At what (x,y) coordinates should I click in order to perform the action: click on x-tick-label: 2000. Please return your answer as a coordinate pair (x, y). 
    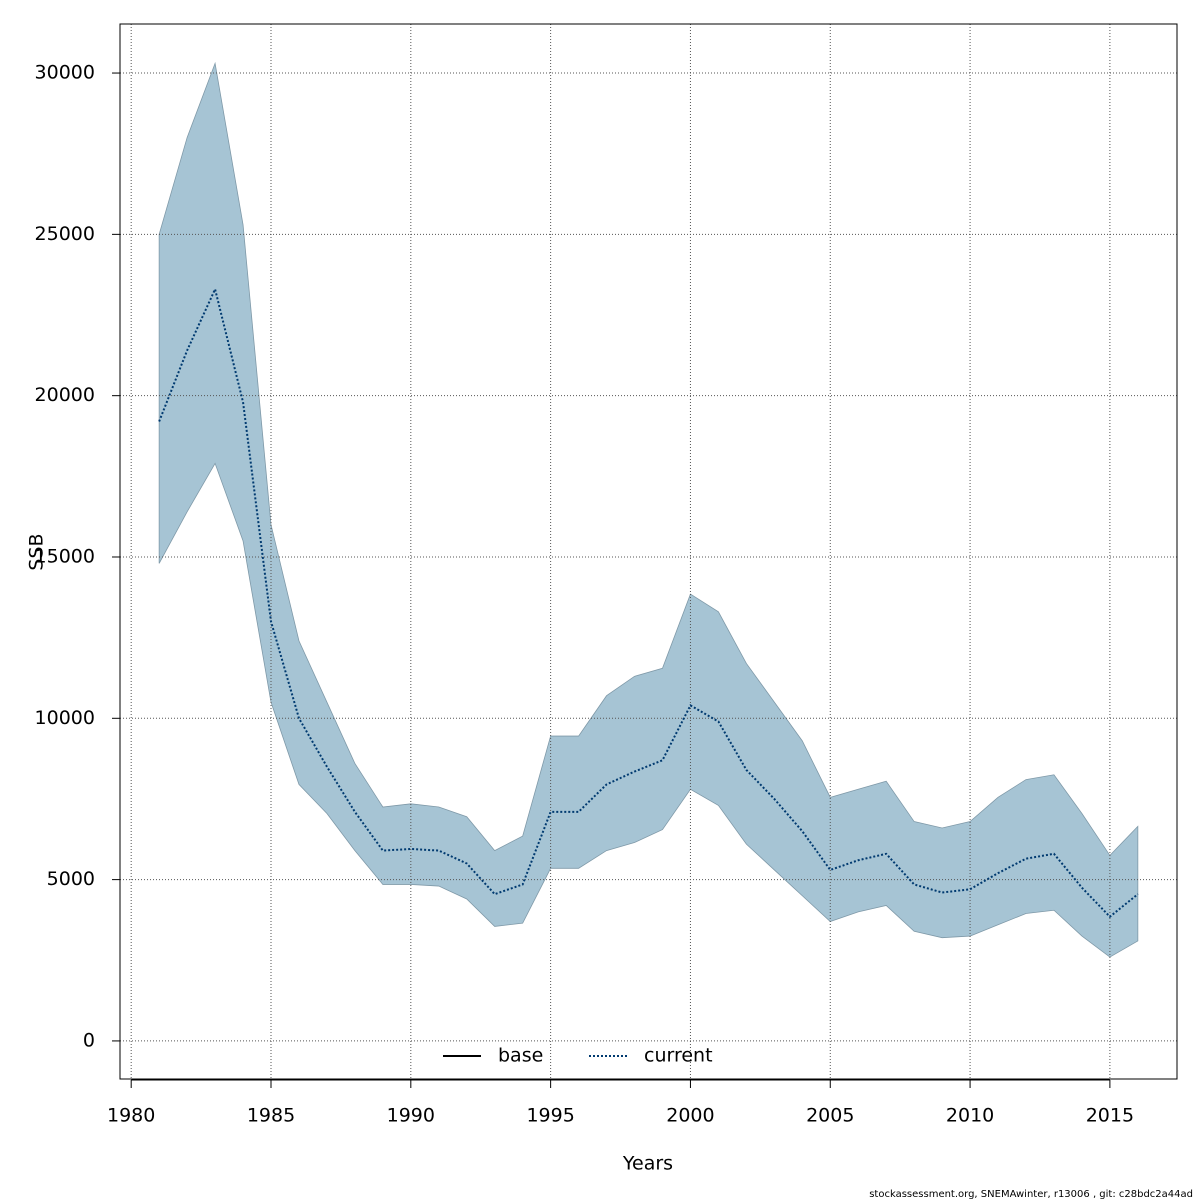
    Looking at the image, I should click on (690, 1116).